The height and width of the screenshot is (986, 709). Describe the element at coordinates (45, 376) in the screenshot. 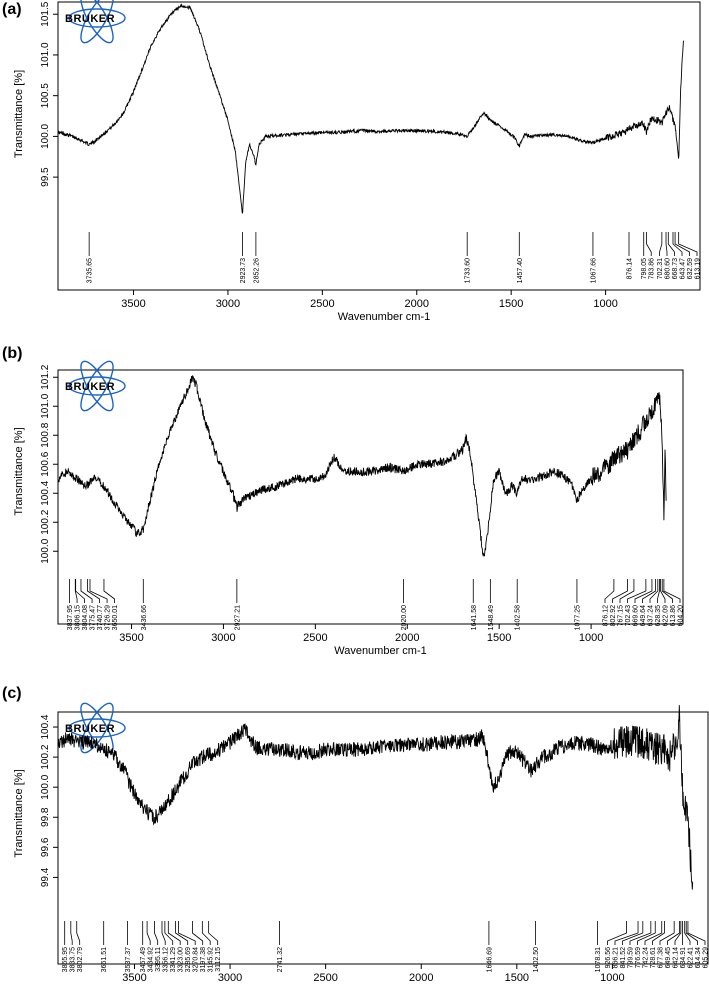

I see `y-tick-label: 101.2` at that location.